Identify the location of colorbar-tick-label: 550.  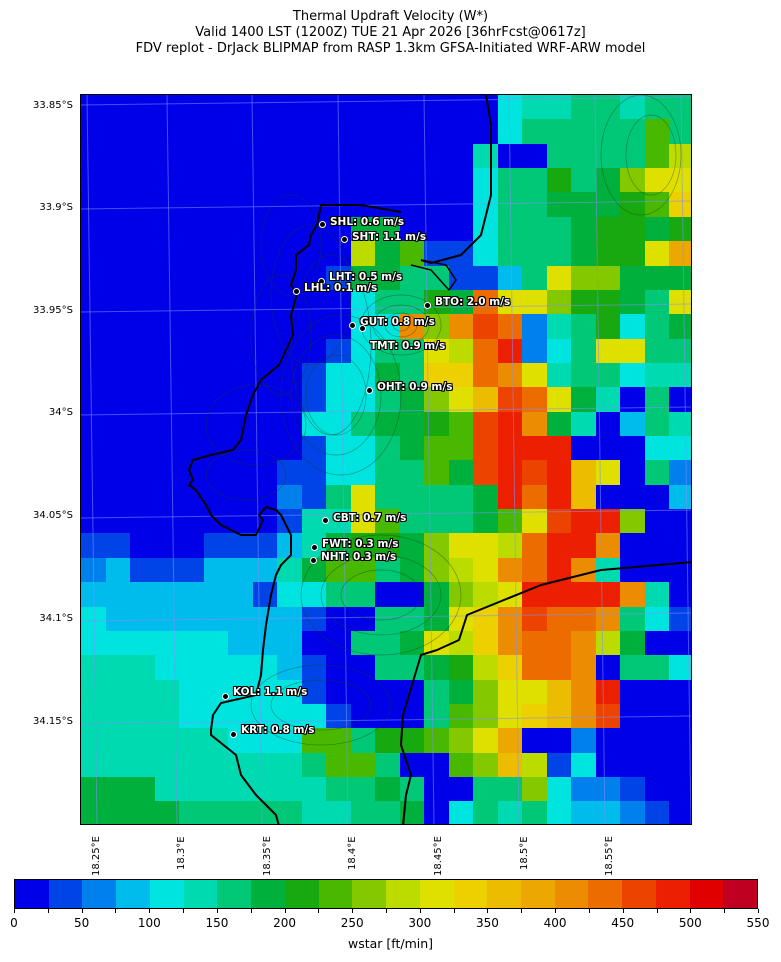
(758, 923).